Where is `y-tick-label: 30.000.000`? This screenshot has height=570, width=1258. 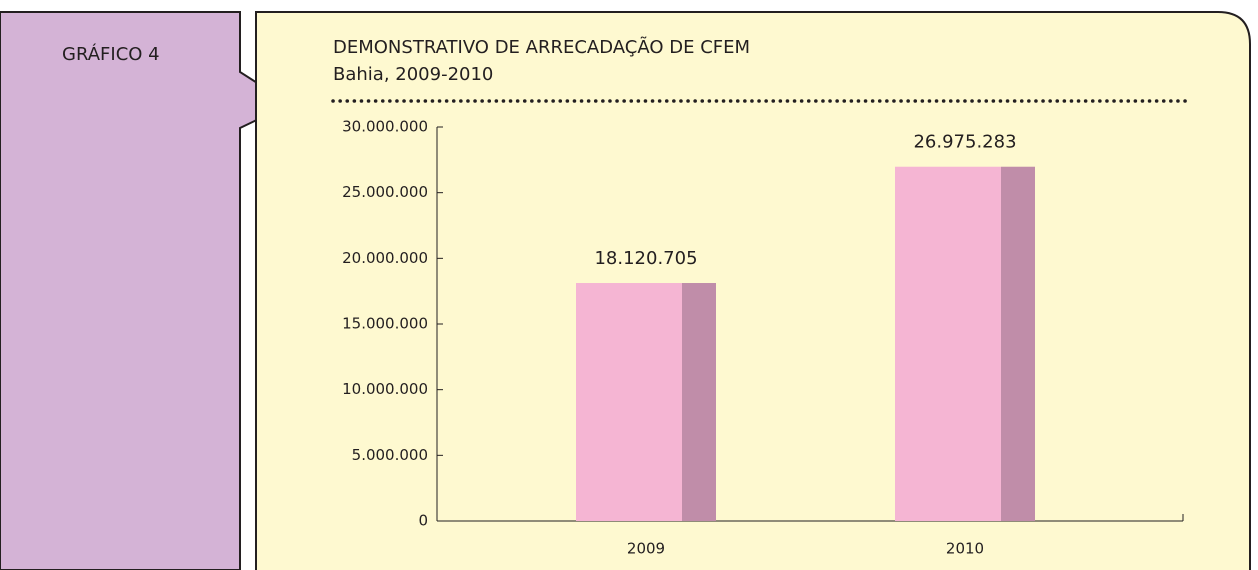
y-tick-label: 30.000.000 is located at coordinates (385, 127).